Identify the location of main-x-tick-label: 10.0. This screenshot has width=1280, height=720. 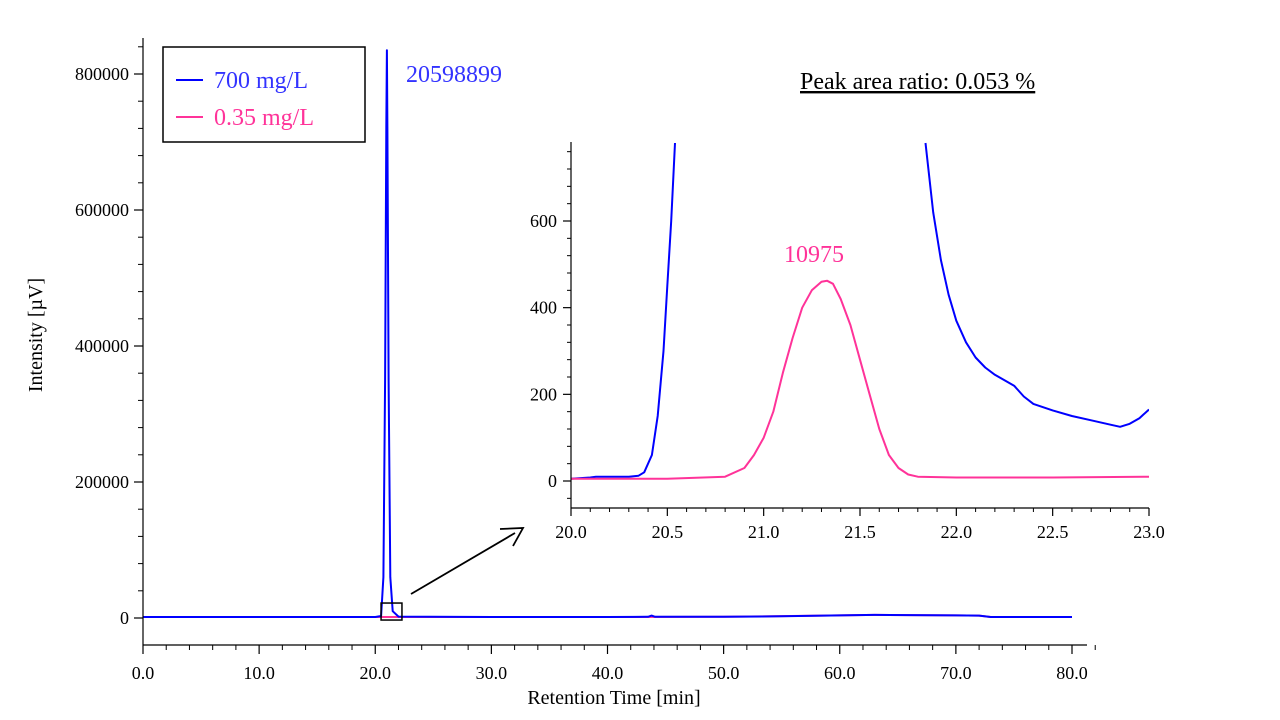
(259, 673).